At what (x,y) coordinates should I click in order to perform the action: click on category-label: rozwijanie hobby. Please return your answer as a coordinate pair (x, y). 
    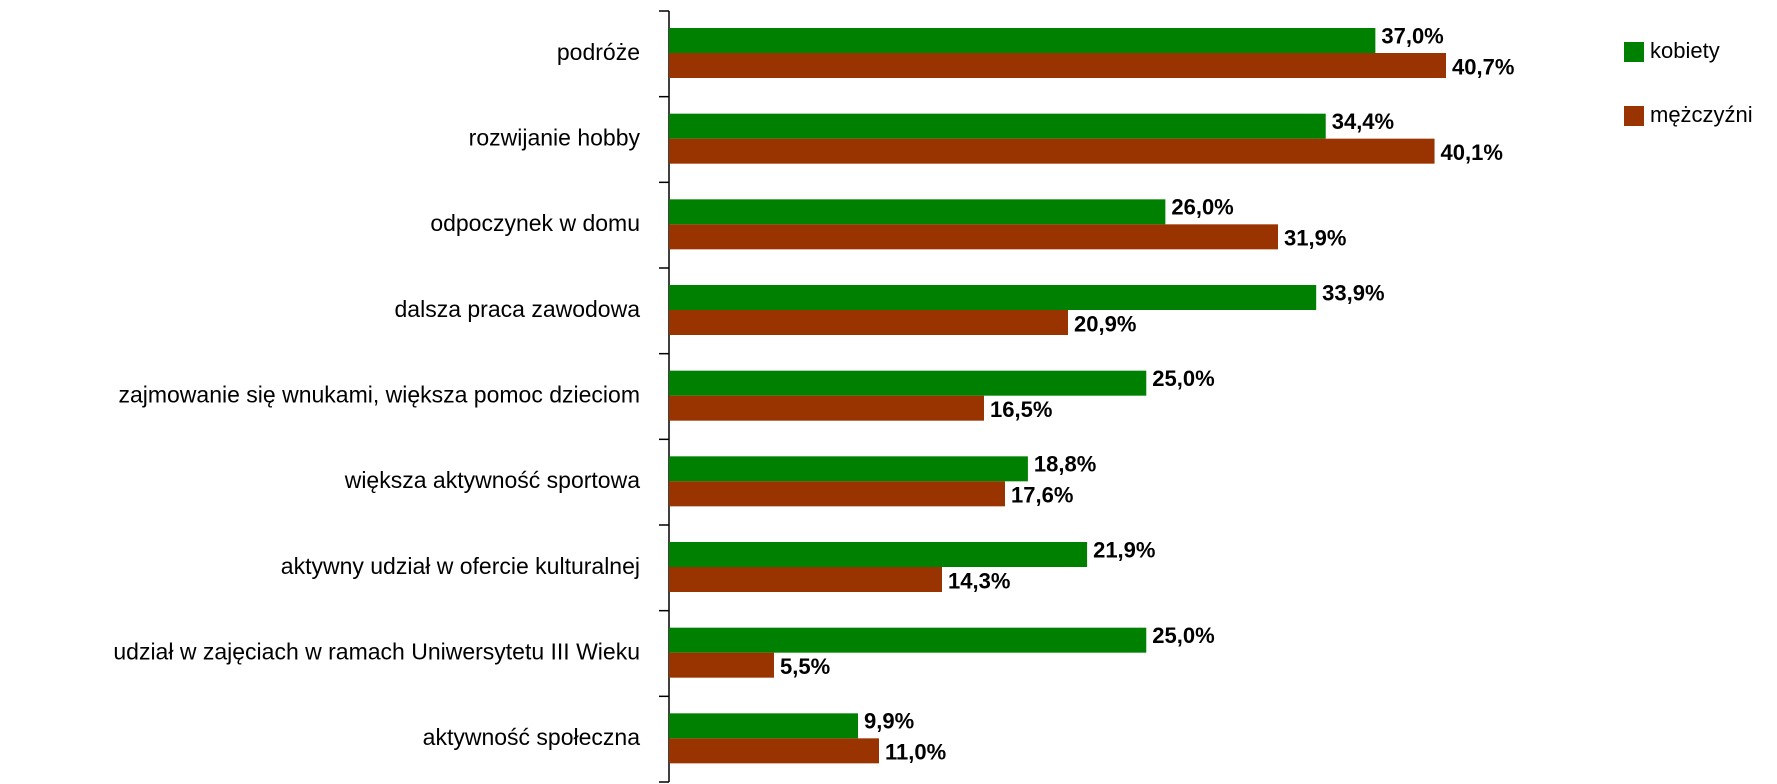
    Looking at the image, I should click on (555, 138).